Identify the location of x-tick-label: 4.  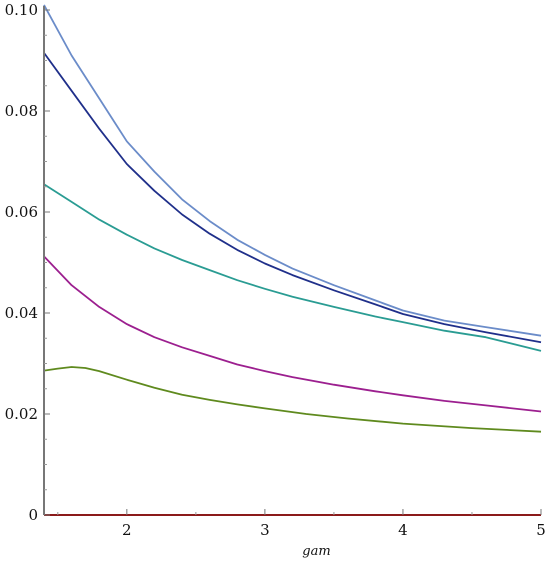
(403, 530).